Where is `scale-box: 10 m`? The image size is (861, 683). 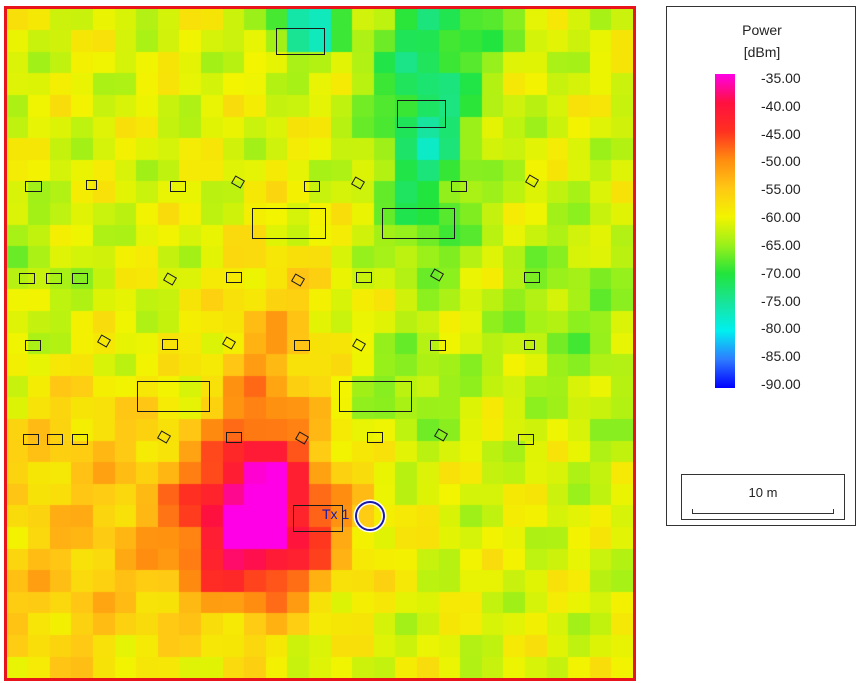
scale-box: 10 m is located at coordinates (763, 497).